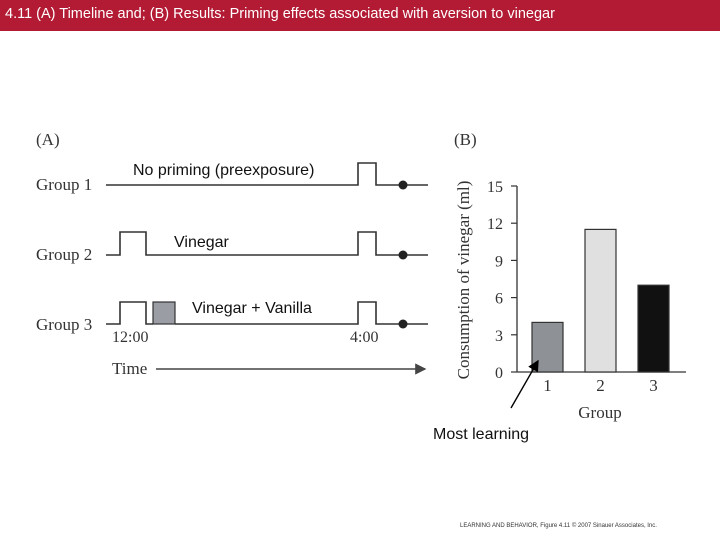 The image size is (720, 540). Describe the element at coordinates (465, 139) in the screenshot. I see `panel-b-label: (B)` at that location.